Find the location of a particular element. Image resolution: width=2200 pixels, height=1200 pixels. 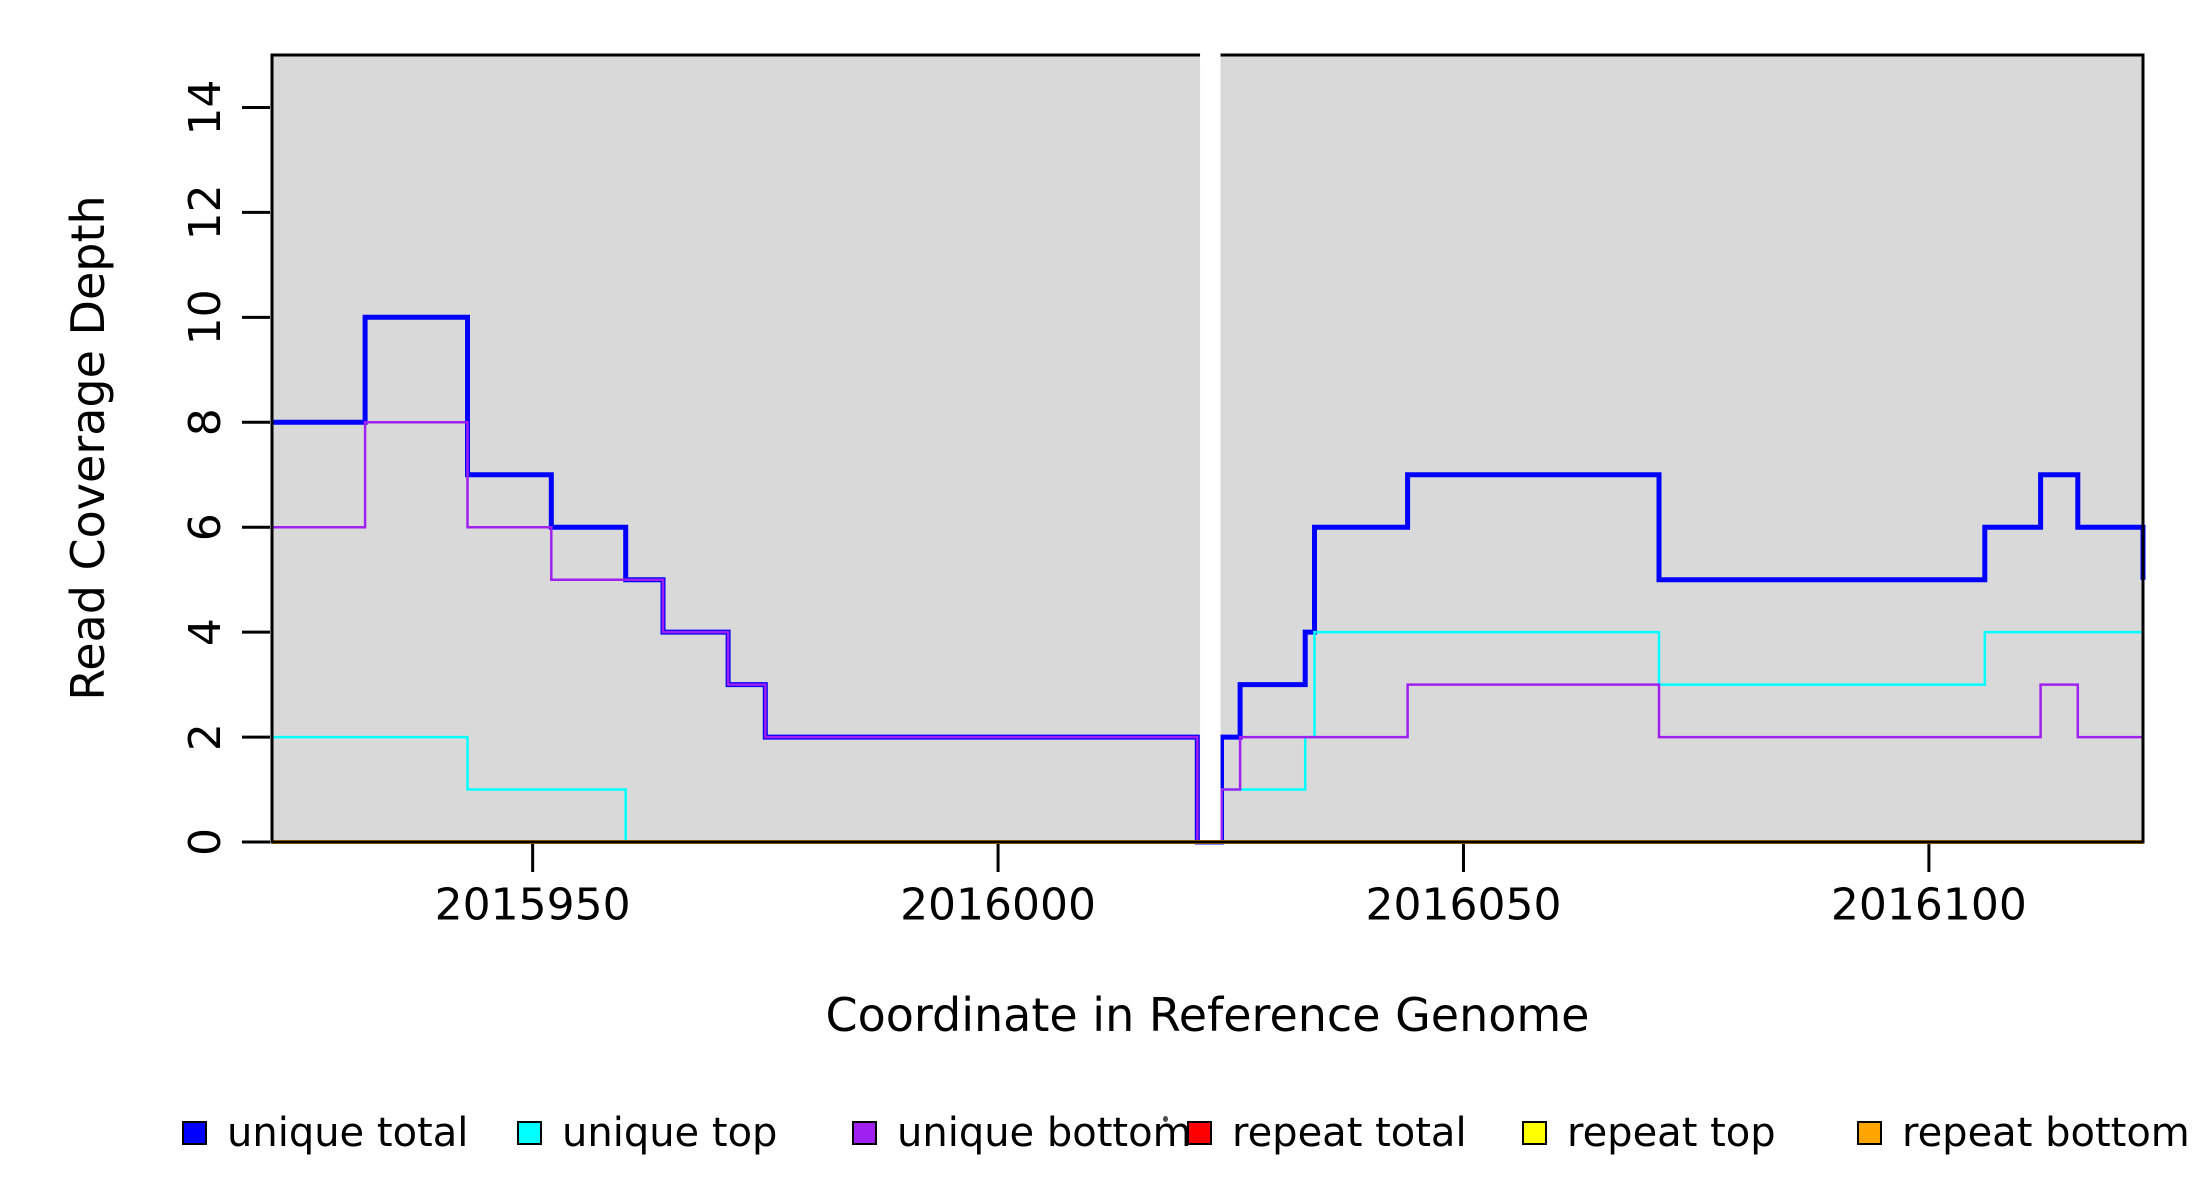

legend-label: repeat bottom is located at coordinates (2046, 1133).